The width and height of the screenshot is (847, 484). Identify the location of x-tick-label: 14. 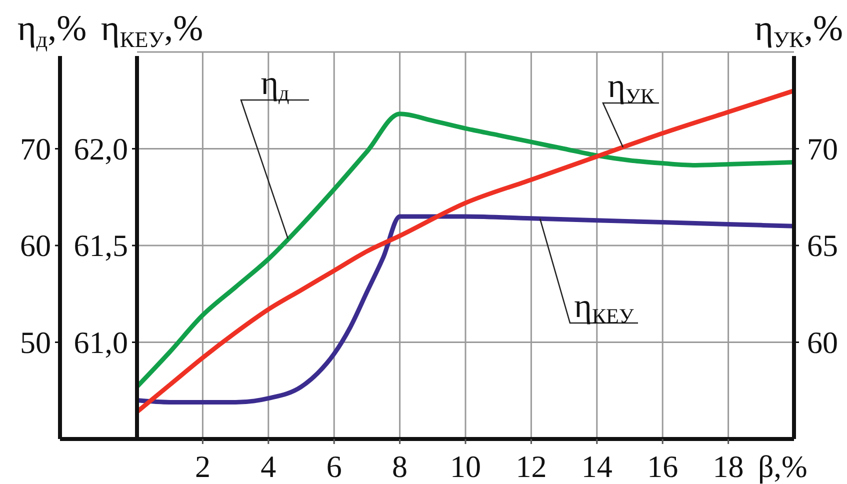
(597, 466).